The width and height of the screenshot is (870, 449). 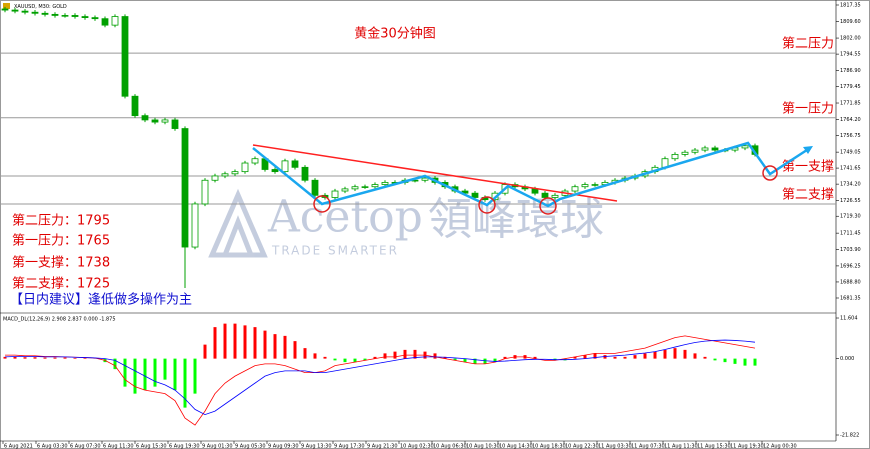 What do you see at coordinates (780, 446) in the screenshot?
I see `x-tick-label: 12 Aug 00:30` at bounding box center [780, 446].